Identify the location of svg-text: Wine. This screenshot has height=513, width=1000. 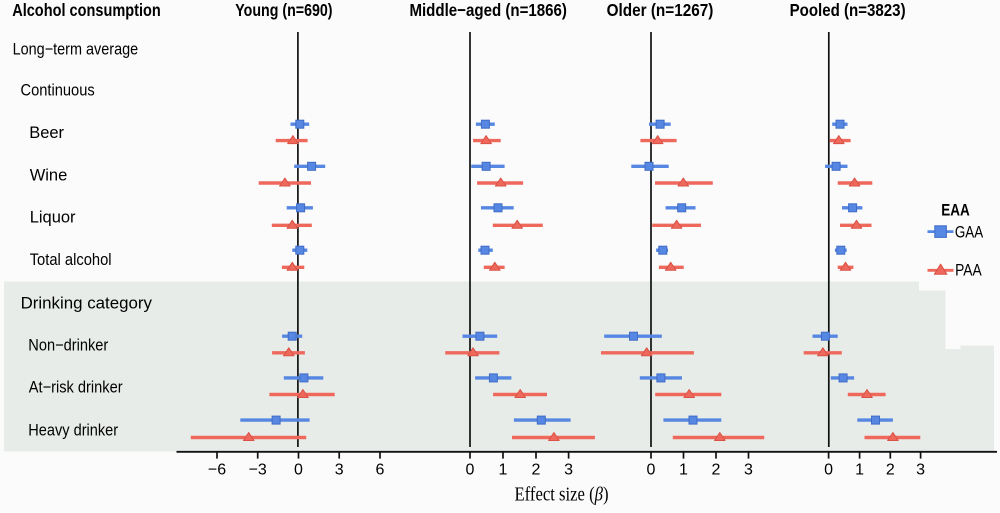
(49, 175).